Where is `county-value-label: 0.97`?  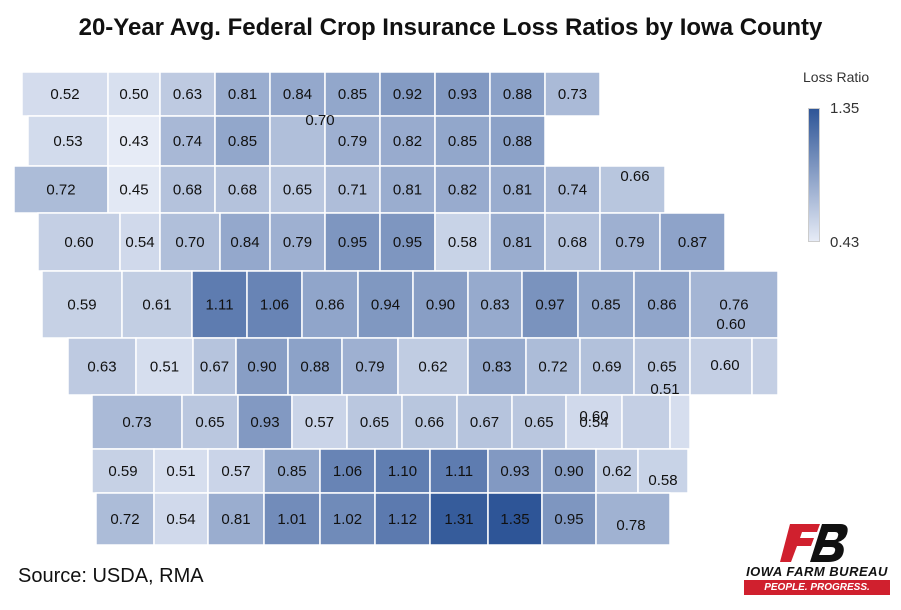 county-value-label: 0.97 is located at coordinates (549, 305).